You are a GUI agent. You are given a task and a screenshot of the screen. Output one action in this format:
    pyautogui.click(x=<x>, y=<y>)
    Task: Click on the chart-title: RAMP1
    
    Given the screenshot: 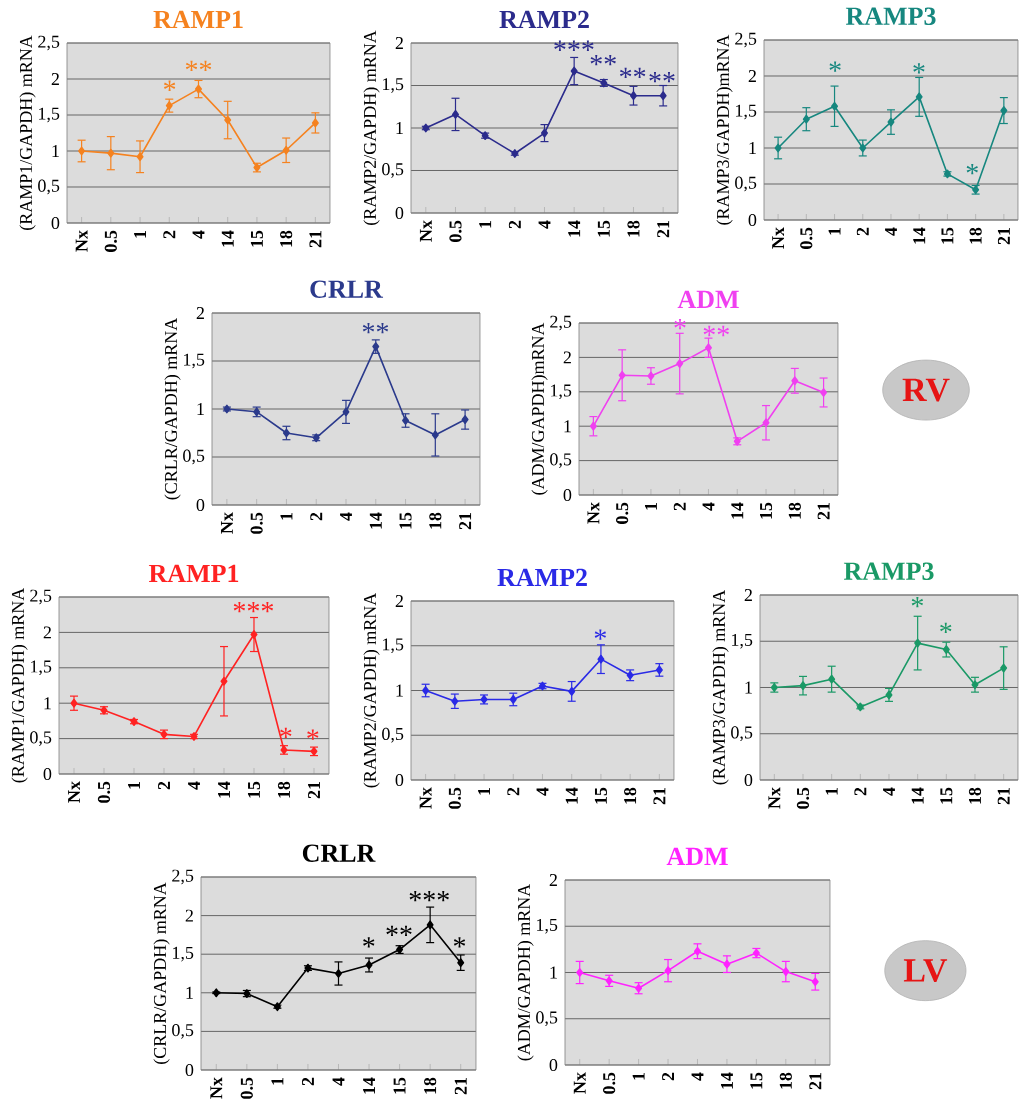 What is the action you would take?
    pyautogui.click(x=193, y=573)
    